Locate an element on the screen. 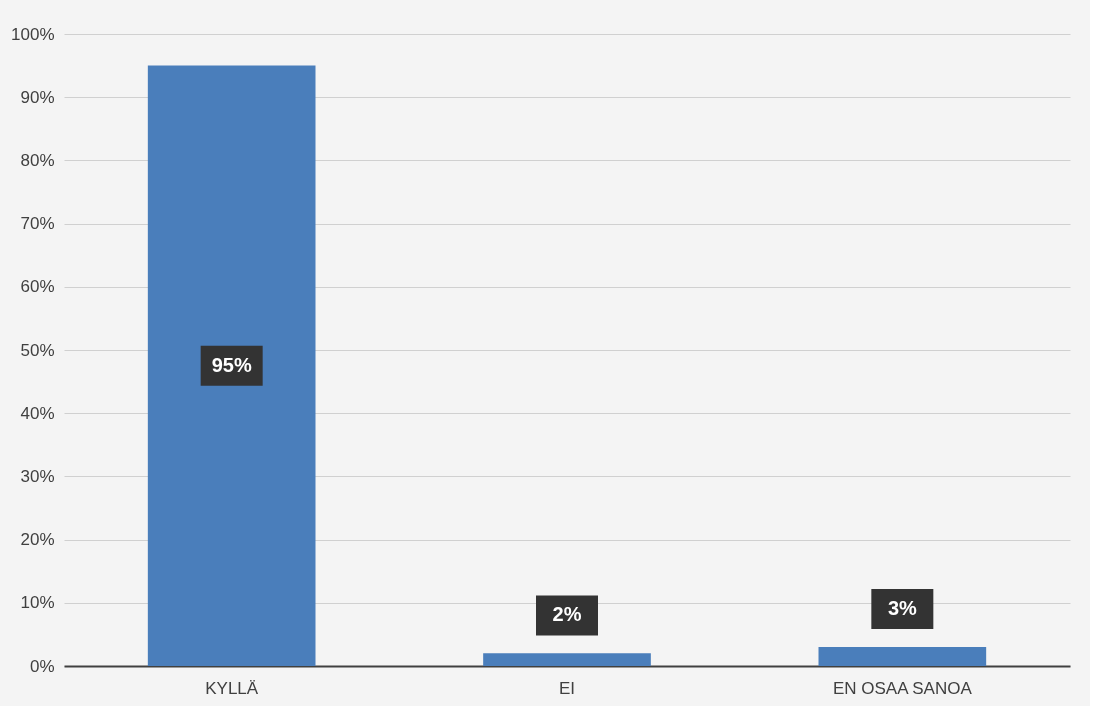 The width and height of the screenshot is (1098, 714). y-tick-label: 30% is located at coordinates (37, 476).